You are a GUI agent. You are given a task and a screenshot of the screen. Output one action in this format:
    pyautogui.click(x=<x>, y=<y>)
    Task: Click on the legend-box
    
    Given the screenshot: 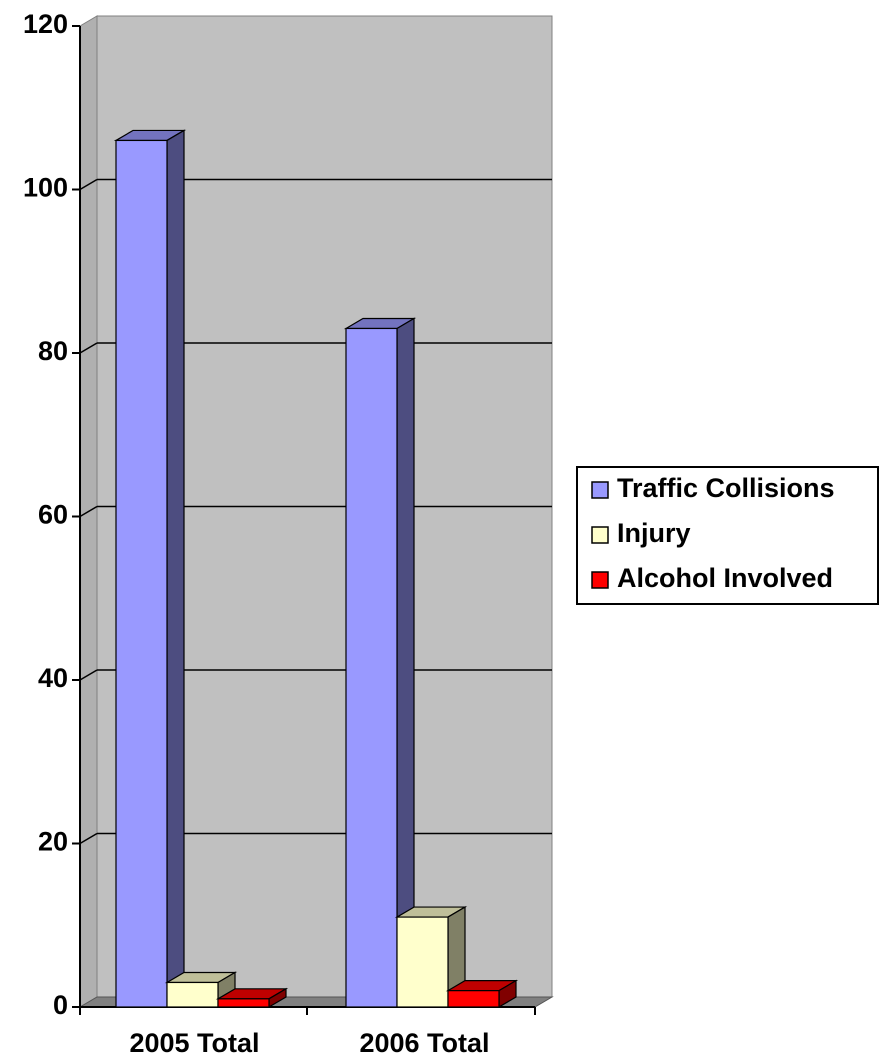 What is the action you would take?
    pyautogui.click(x=727, y=535)
    